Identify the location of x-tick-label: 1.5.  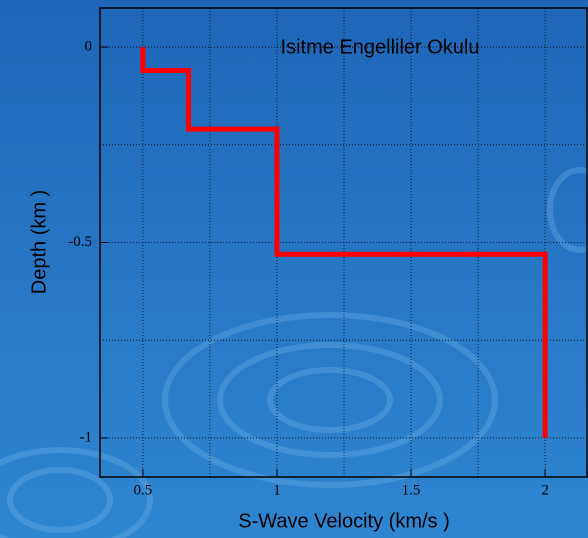
(411, 490).